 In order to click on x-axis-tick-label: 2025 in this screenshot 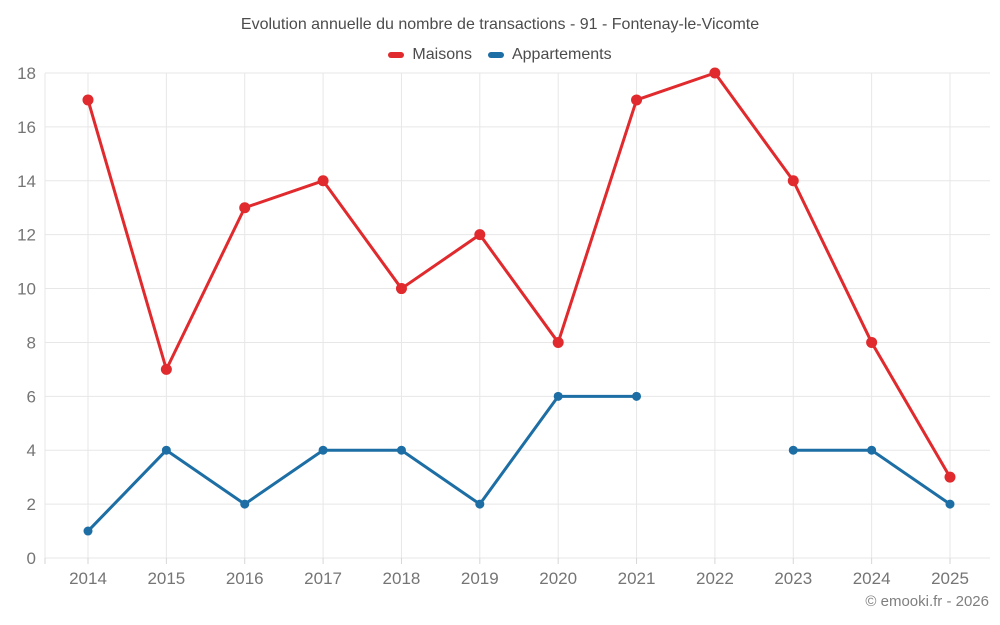, I will do `click(950, 578)`.